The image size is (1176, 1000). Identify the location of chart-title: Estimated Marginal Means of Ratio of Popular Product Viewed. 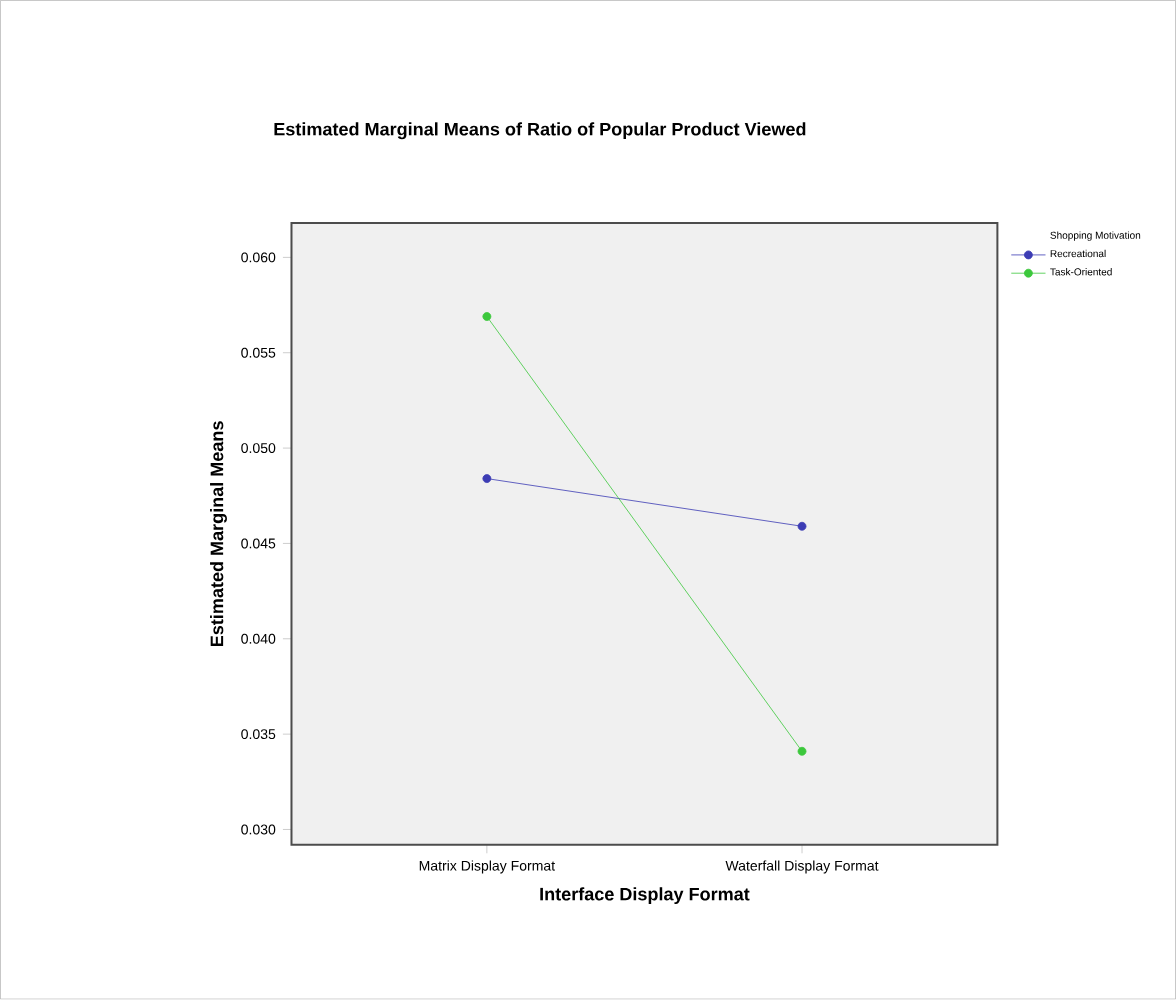
(540, 131).